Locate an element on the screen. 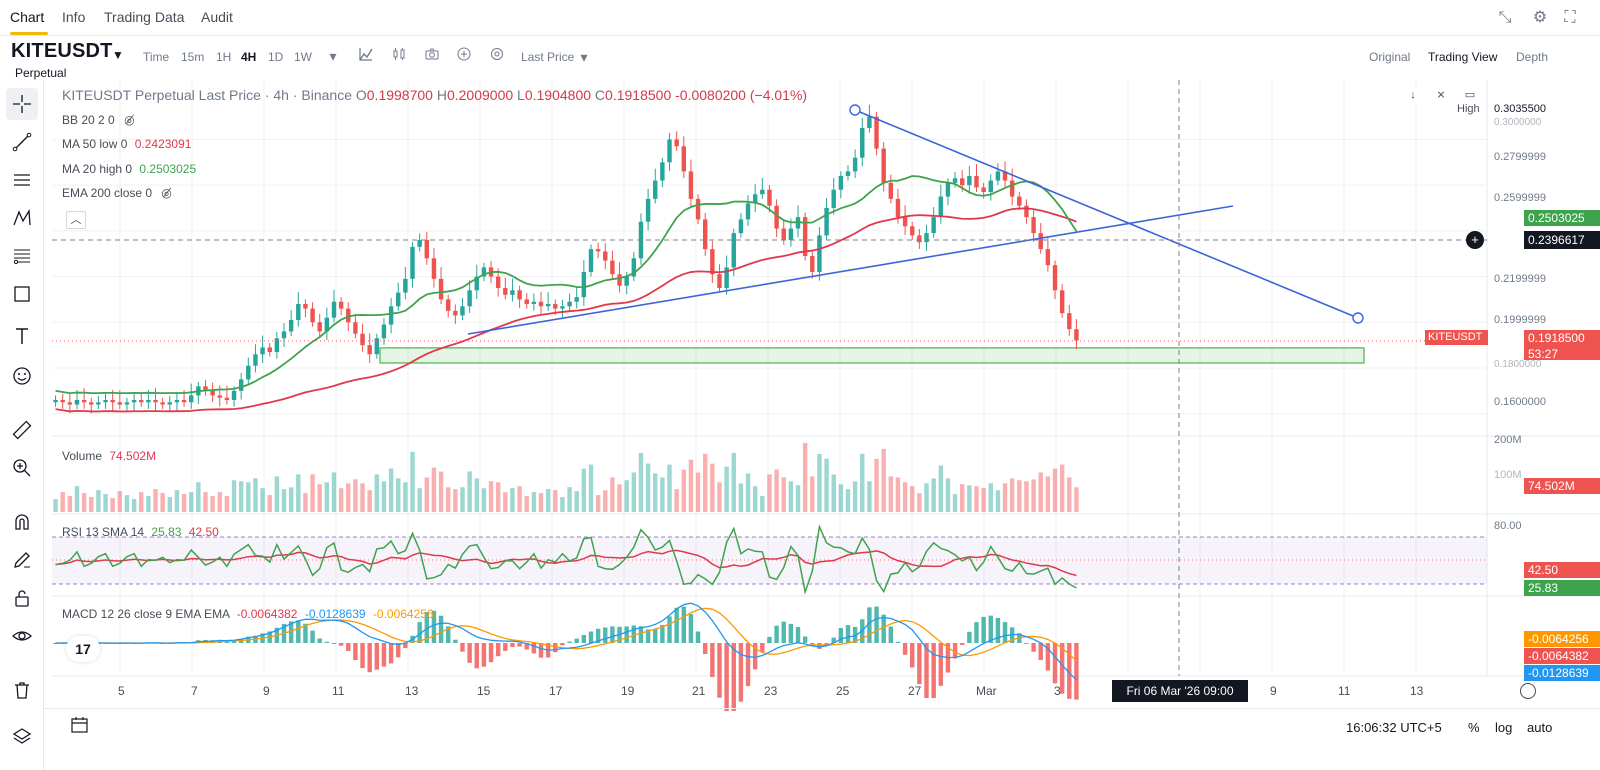  scroll-down-icon: ↓ is located at coordinates (1413, 96).